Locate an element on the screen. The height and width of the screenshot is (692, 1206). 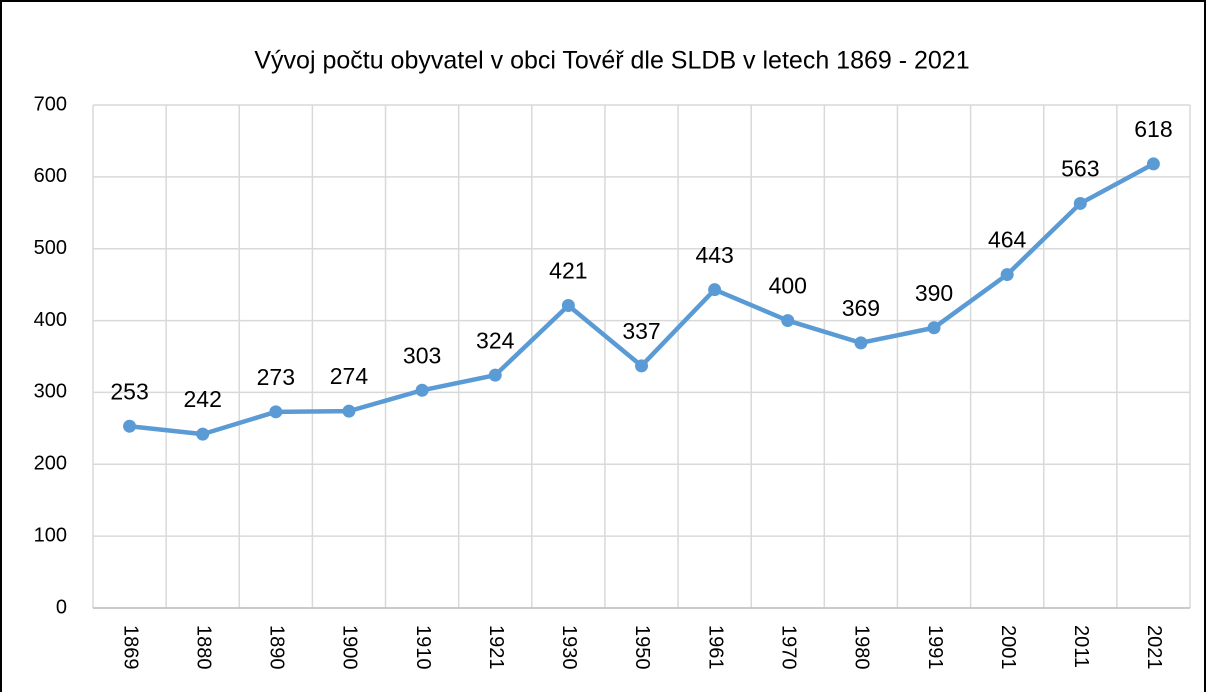
y-tick-label: 0 is located at coordinates (61, 607).